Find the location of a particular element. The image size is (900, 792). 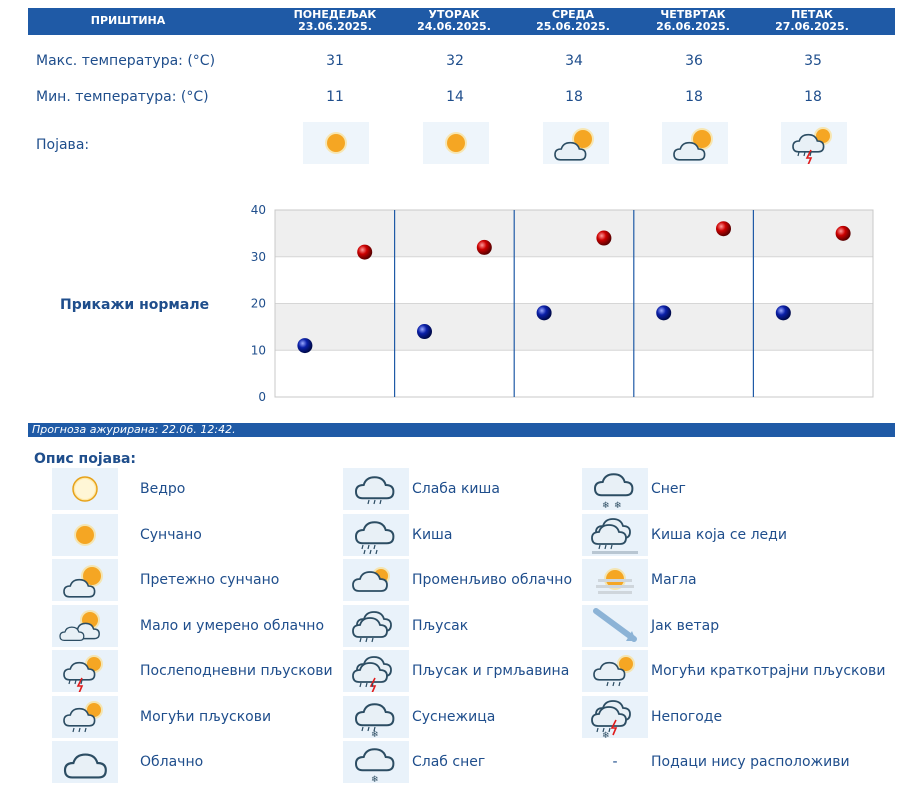

legend-label: Могући краткотрајни пљускови is located at coordinates (768, 671).